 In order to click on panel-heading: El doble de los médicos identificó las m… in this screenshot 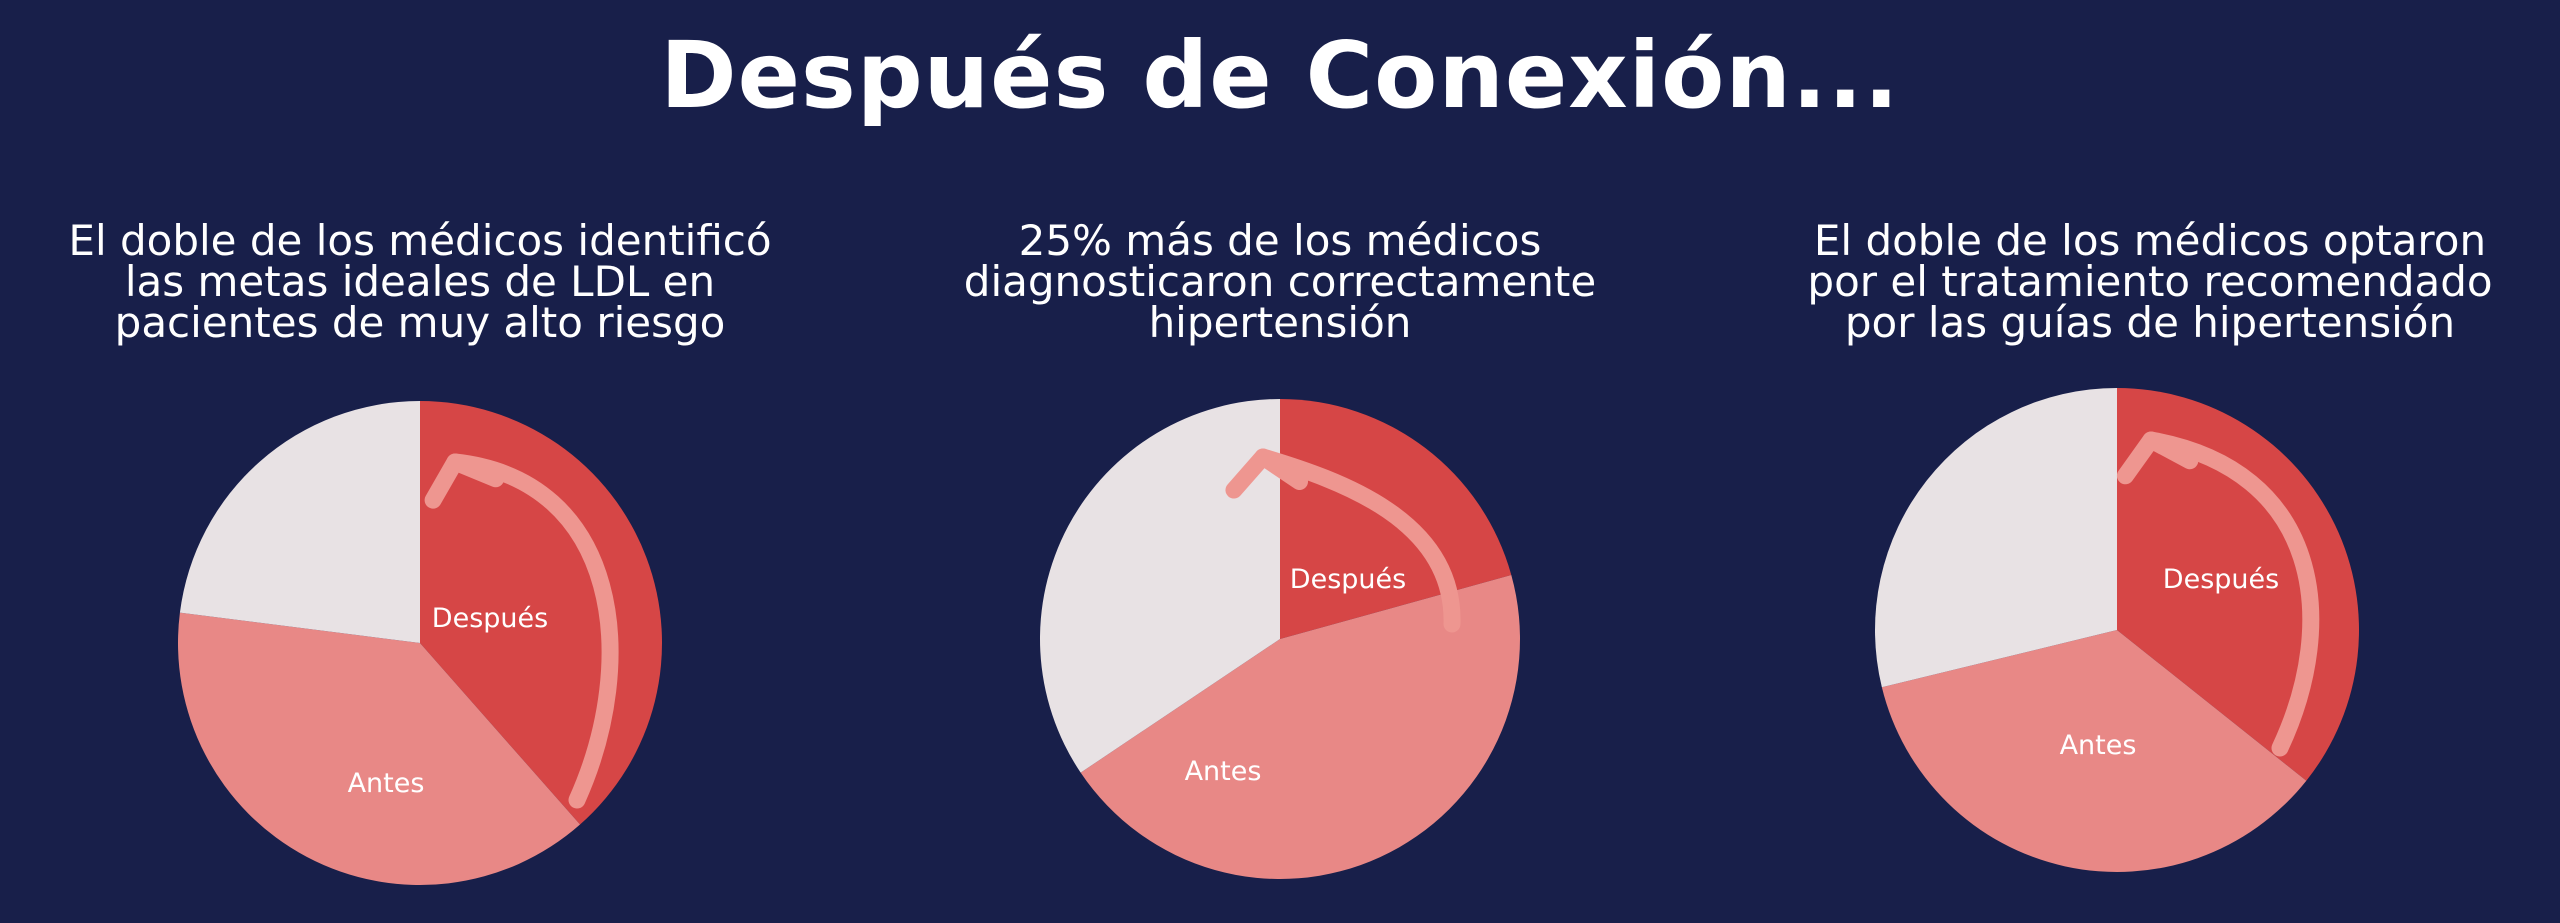, I will do `click(420, 281)`.